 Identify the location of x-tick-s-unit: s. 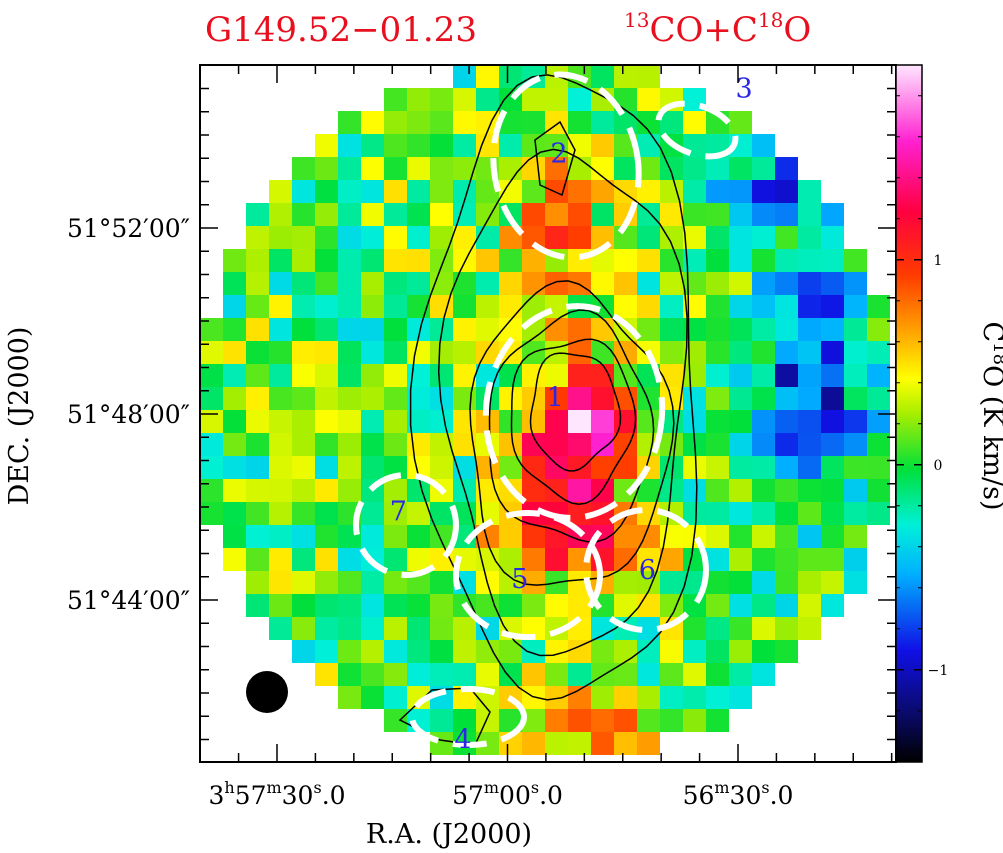
(317, 787).